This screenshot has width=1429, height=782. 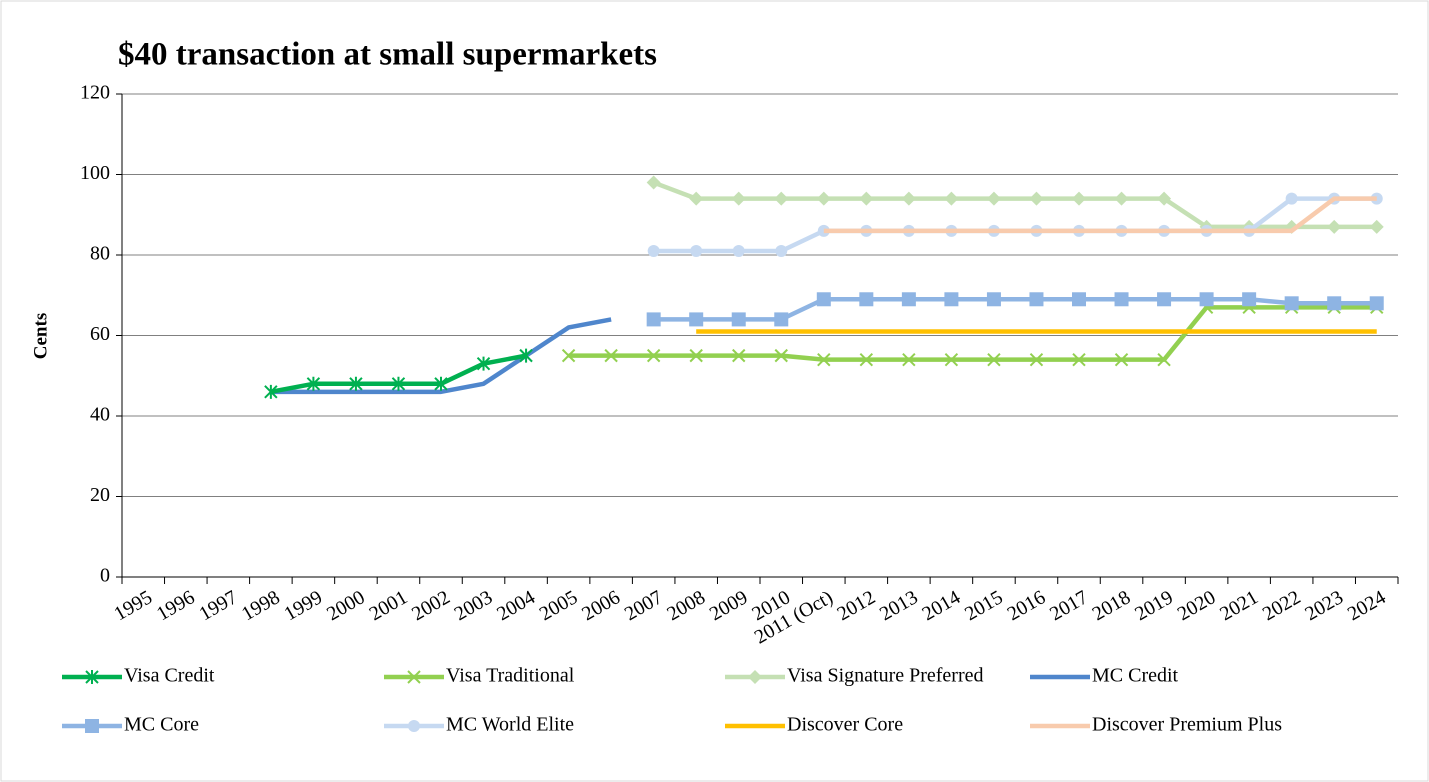 What do you see at coordinates (510, 725) in the screenshot?
I see `legend-label: MC World Elite` at bounding box center [510, 725].